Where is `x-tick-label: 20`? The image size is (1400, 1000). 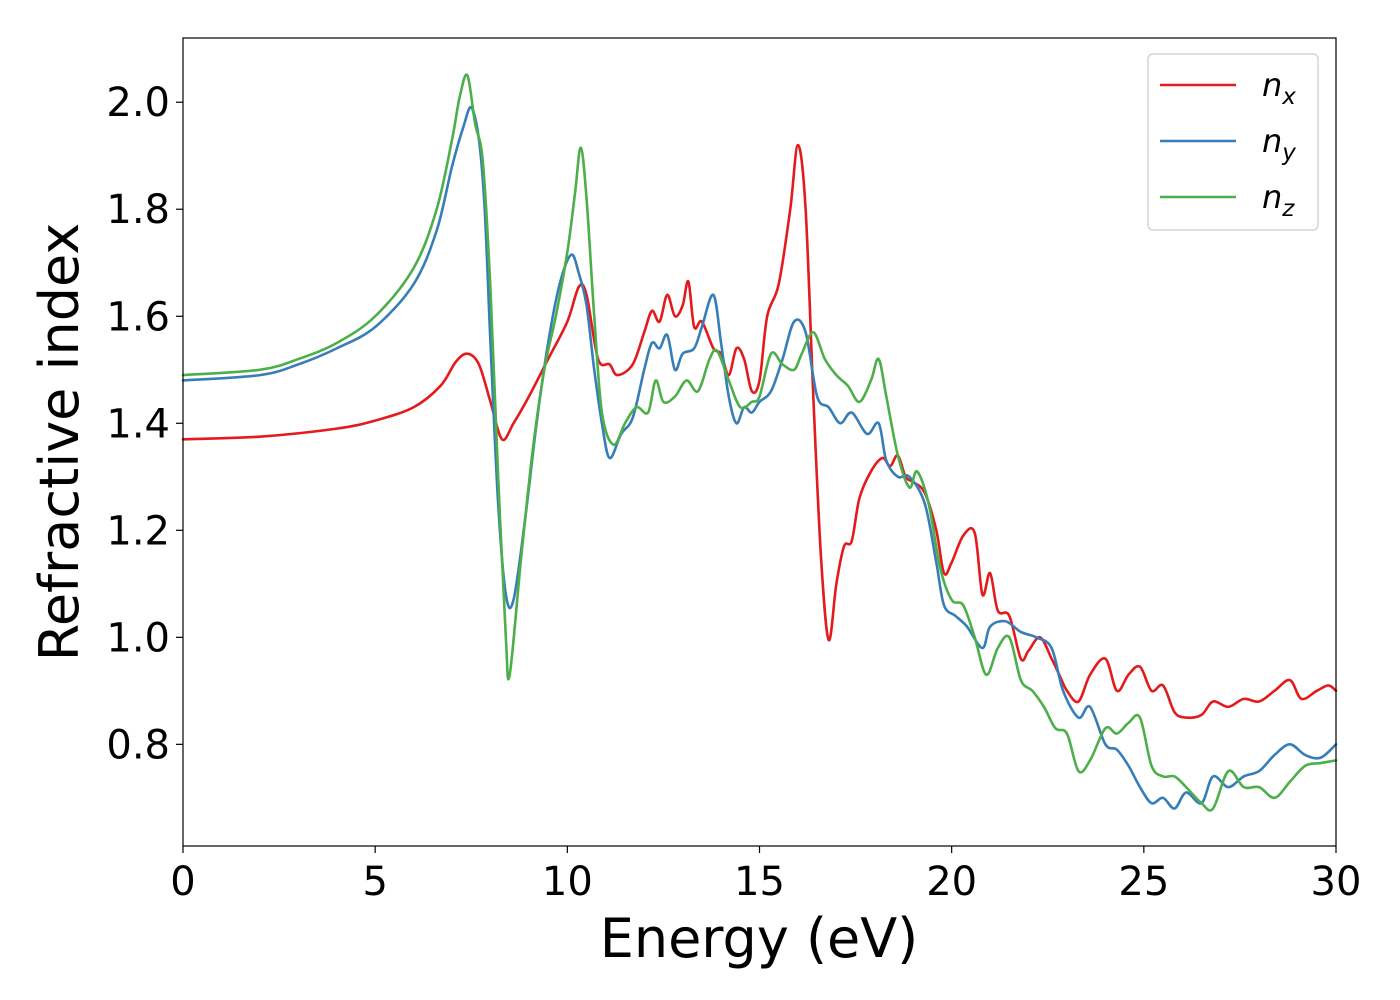
x-tick-label: 20 is located at coordinates (951, 882).